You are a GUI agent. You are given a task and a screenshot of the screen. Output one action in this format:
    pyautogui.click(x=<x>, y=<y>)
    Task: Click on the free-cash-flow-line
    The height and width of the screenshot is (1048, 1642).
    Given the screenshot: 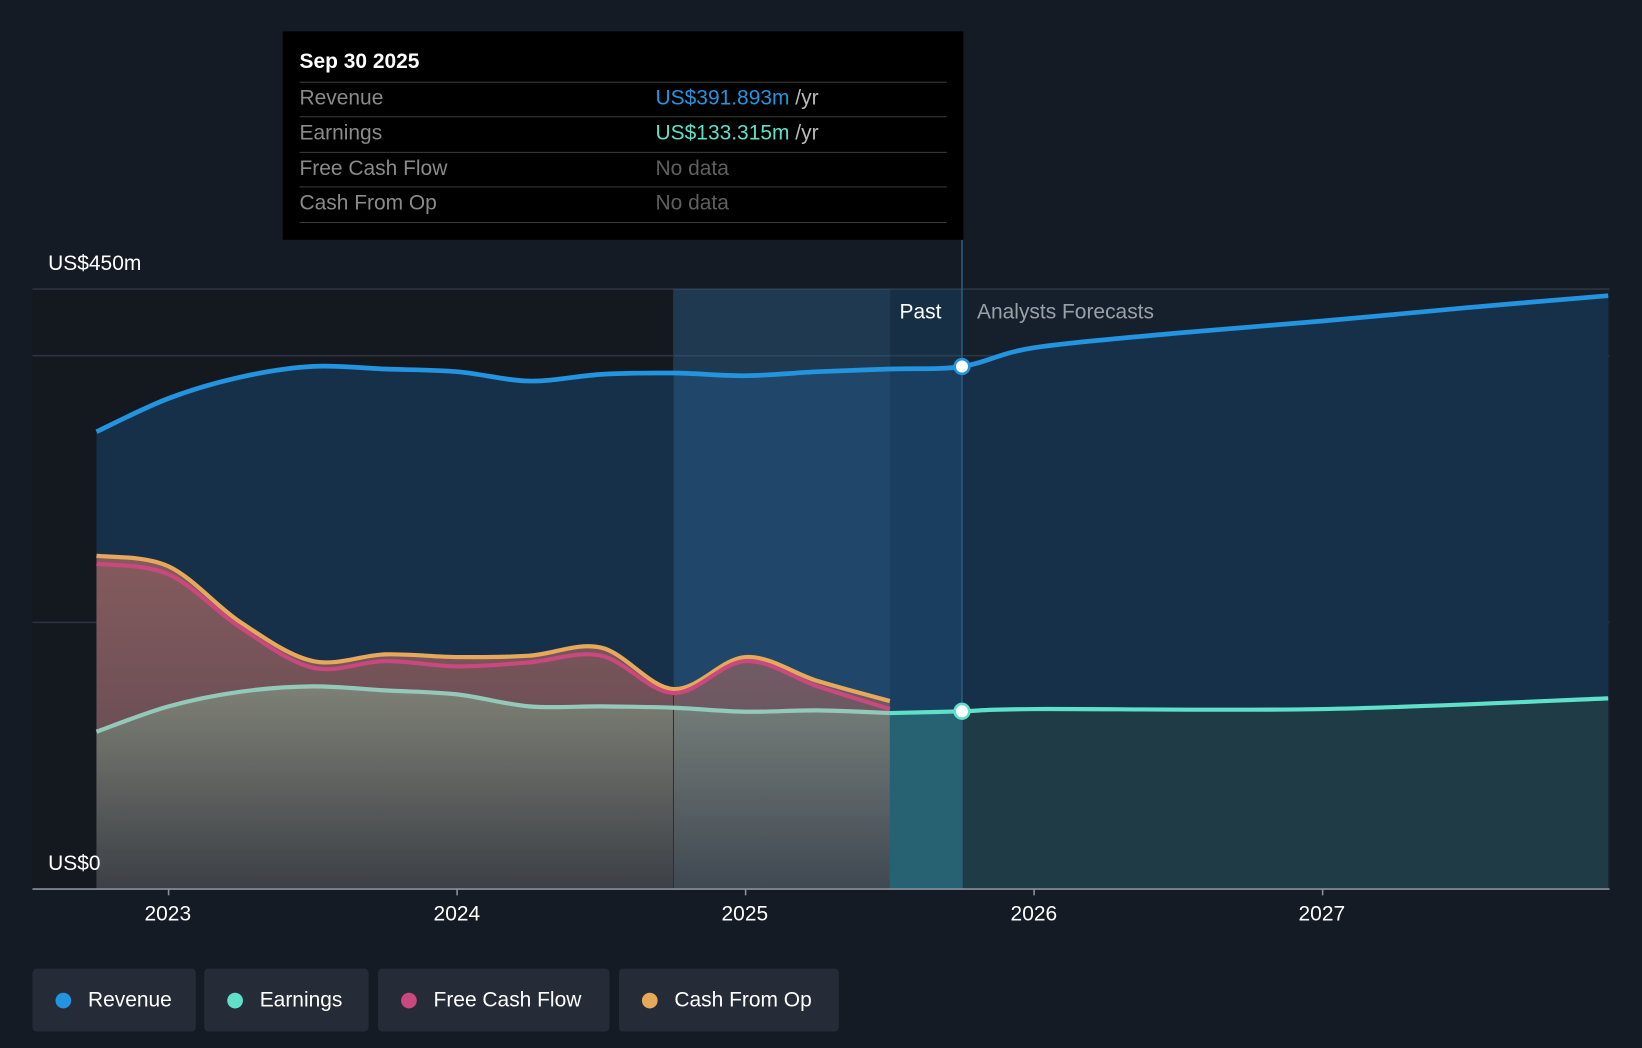 What is the action you would take?
    pyautogui.click(x=493, y=636)
    